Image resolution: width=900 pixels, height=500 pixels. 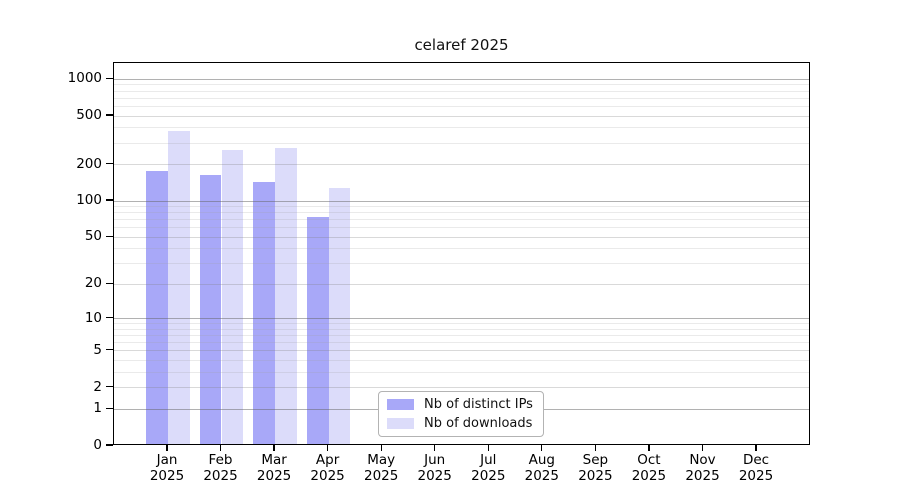 I want to click on y-tick-label-1: 1, so click(x=97, y=408).